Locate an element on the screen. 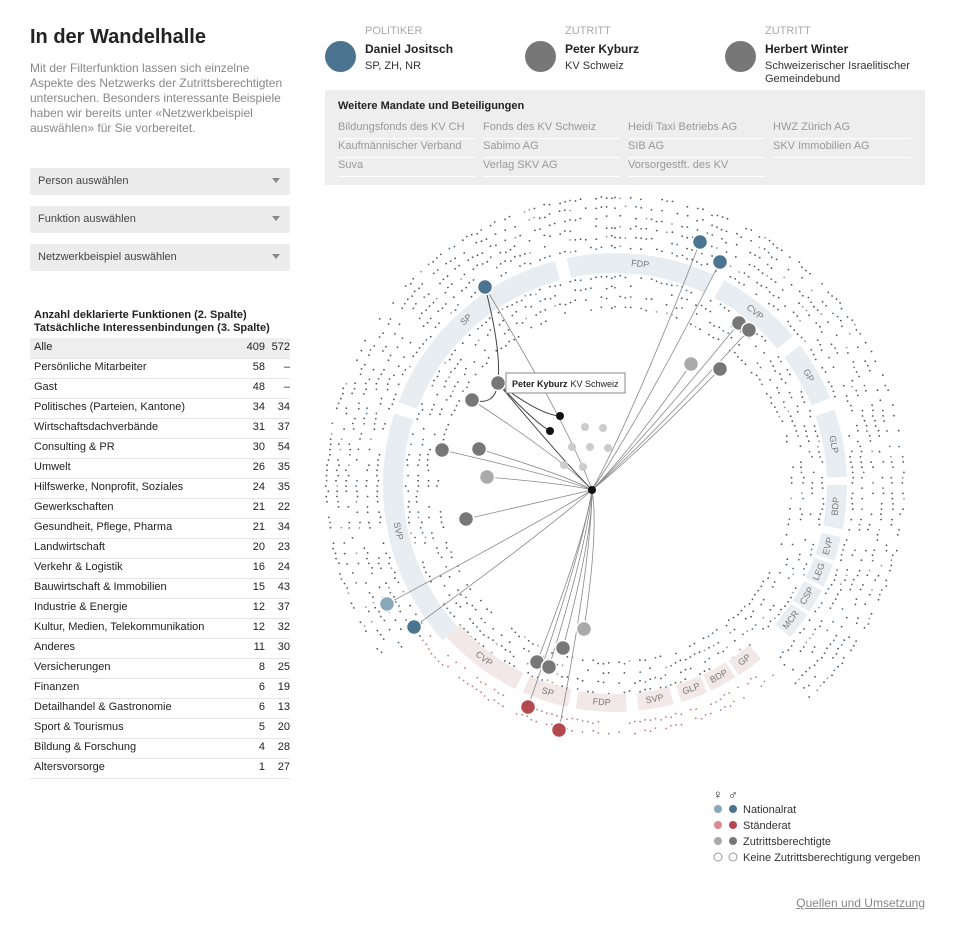  table-cell: Gast is located at coordinates (46, 387).